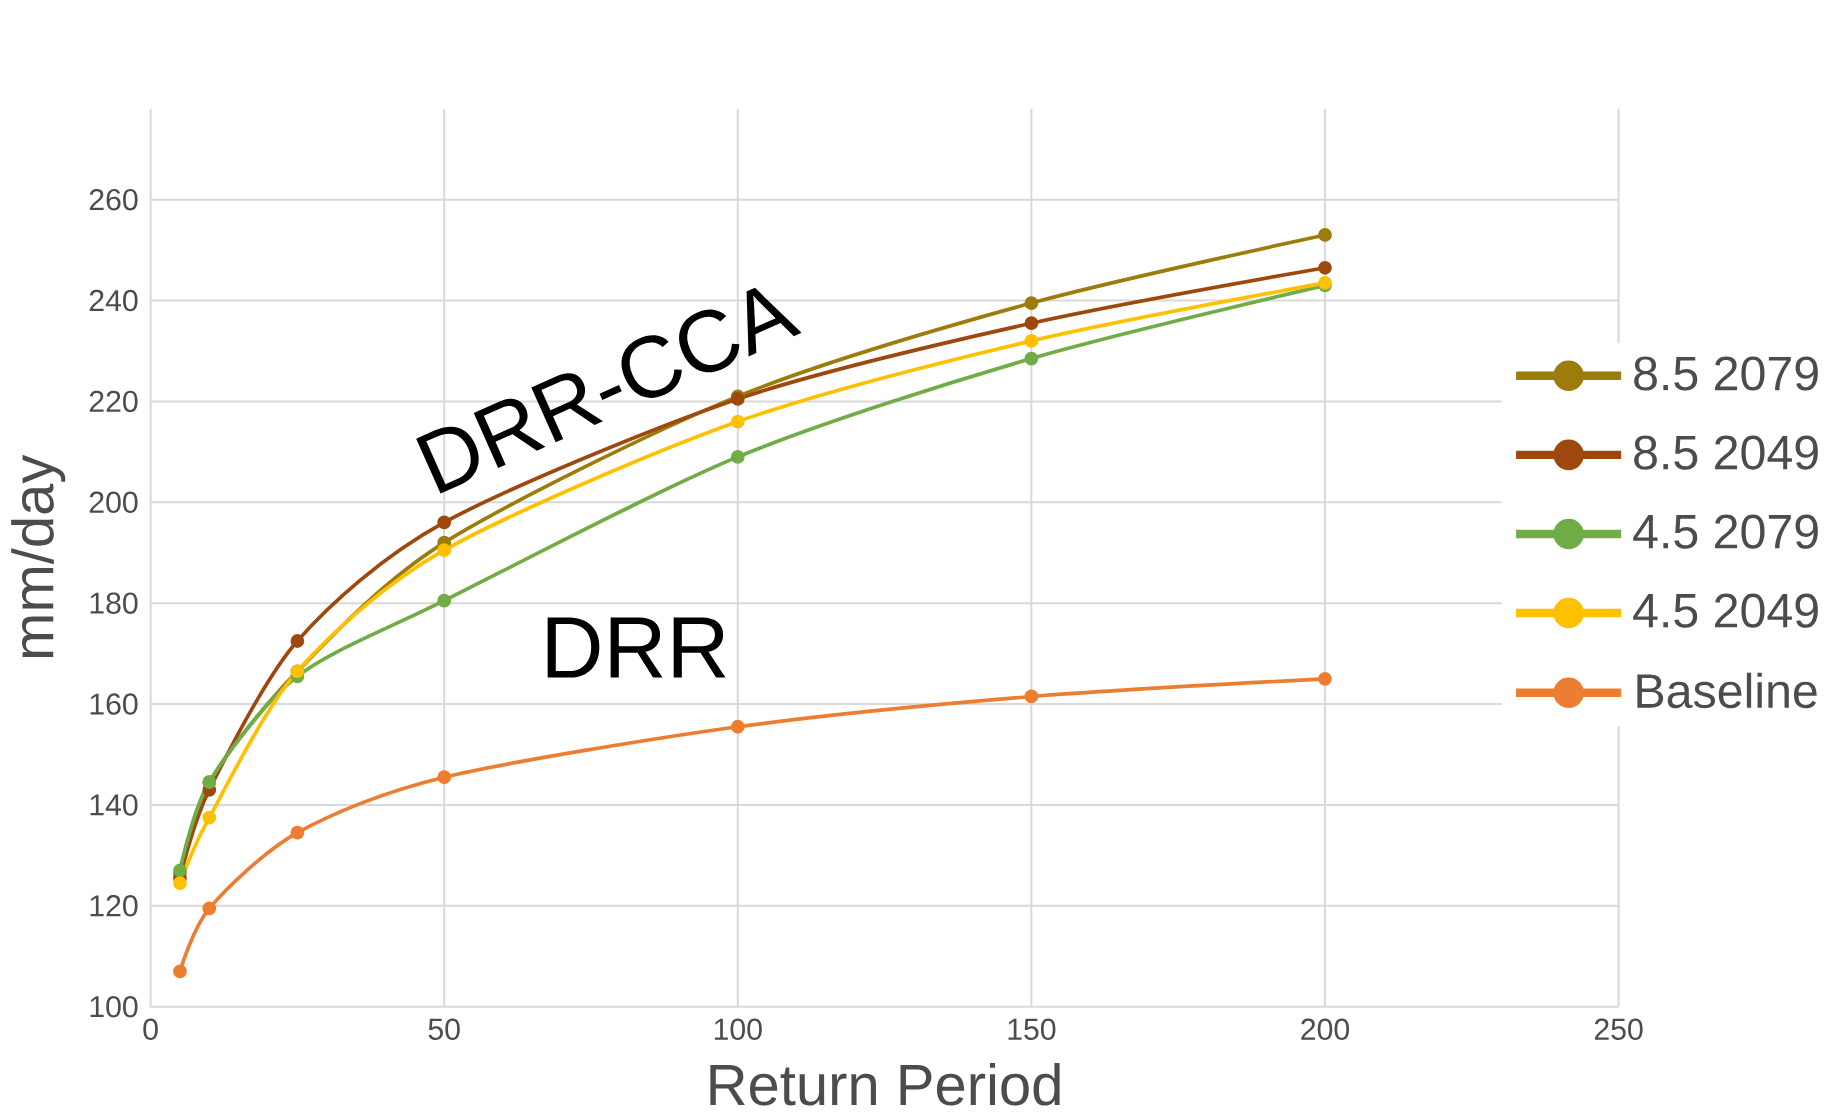 Image resolution: width=1837 pixels, height=1117 pixels. Describe the element at coordinates (1325, 1029) in the screenshot. I see `x-tick-label: 200` at that location.